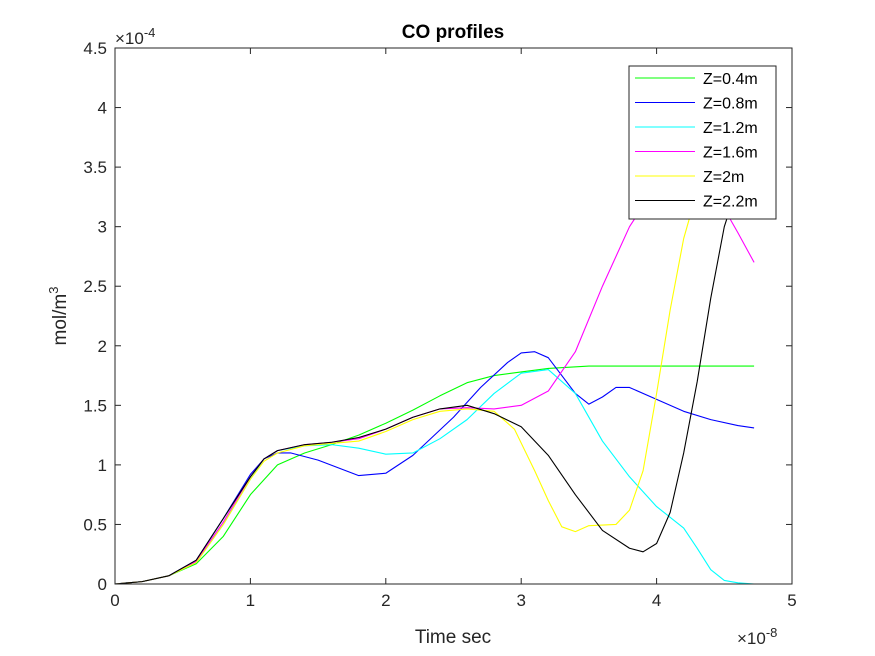  I want to click on x-tick-label: 0, so click(114, 600).